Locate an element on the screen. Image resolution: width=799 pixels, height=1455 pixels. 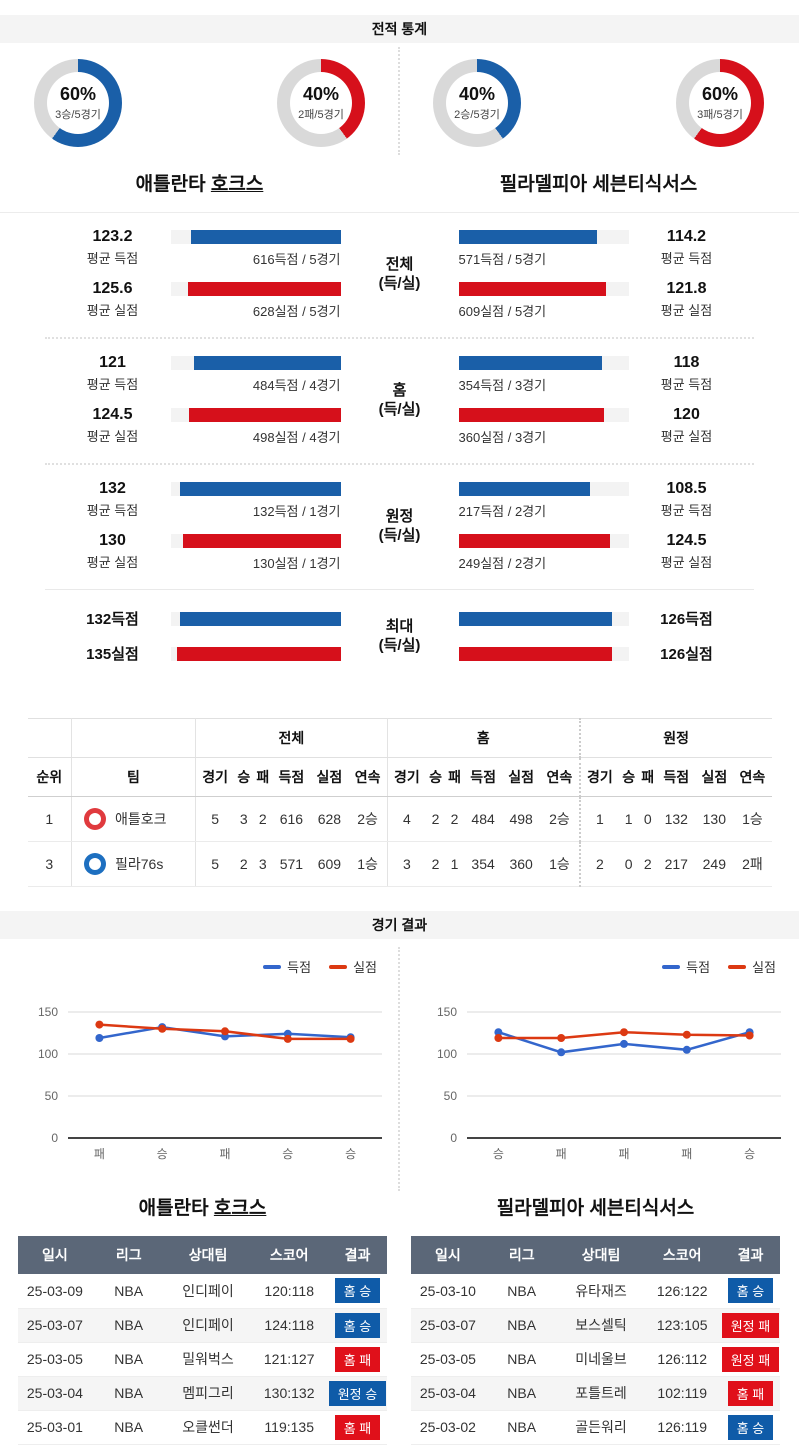
stat-value: 484 is located at coordinates (483, 819).